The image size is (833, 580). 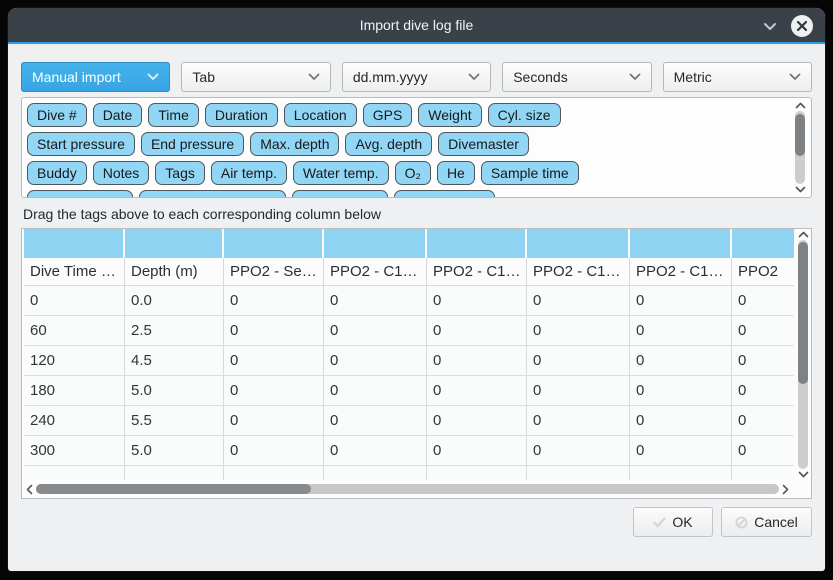 I want to click on table-horizontal-scrollbar, so click(x=407, y=489).